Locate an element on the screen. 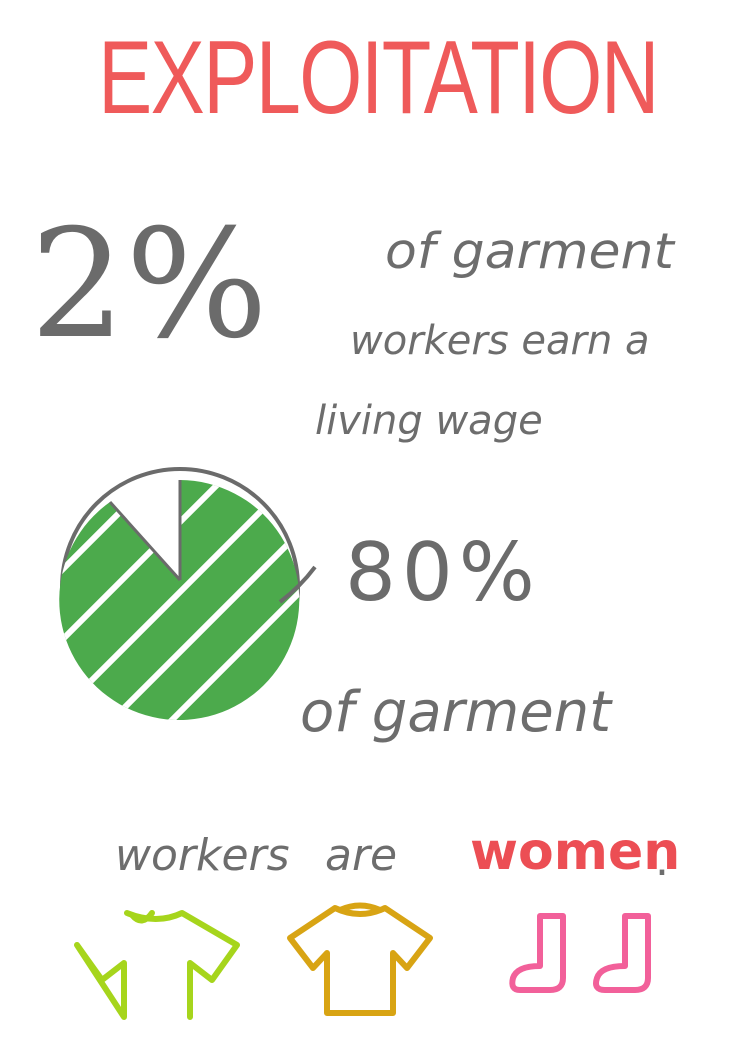 The width and height of the screenshot is (744, 1052). stat-80-percent: 80% is located at coordinates (443, 572).